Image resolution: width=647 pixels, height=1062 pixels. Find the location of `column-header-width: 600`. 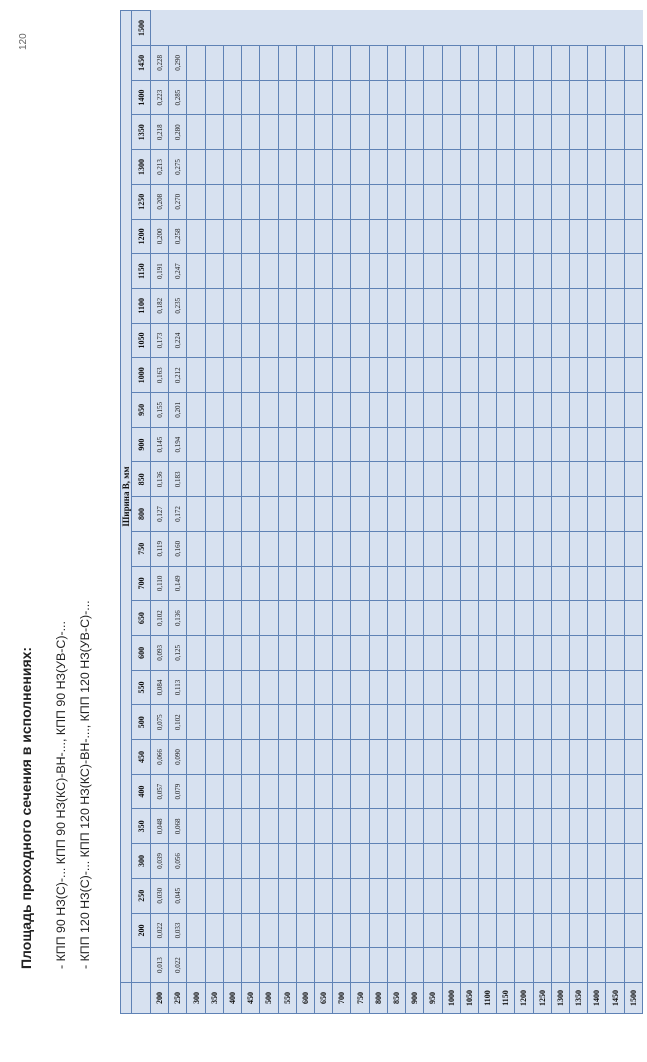

column-header-width: 600 is located at coordinates (141, 653).